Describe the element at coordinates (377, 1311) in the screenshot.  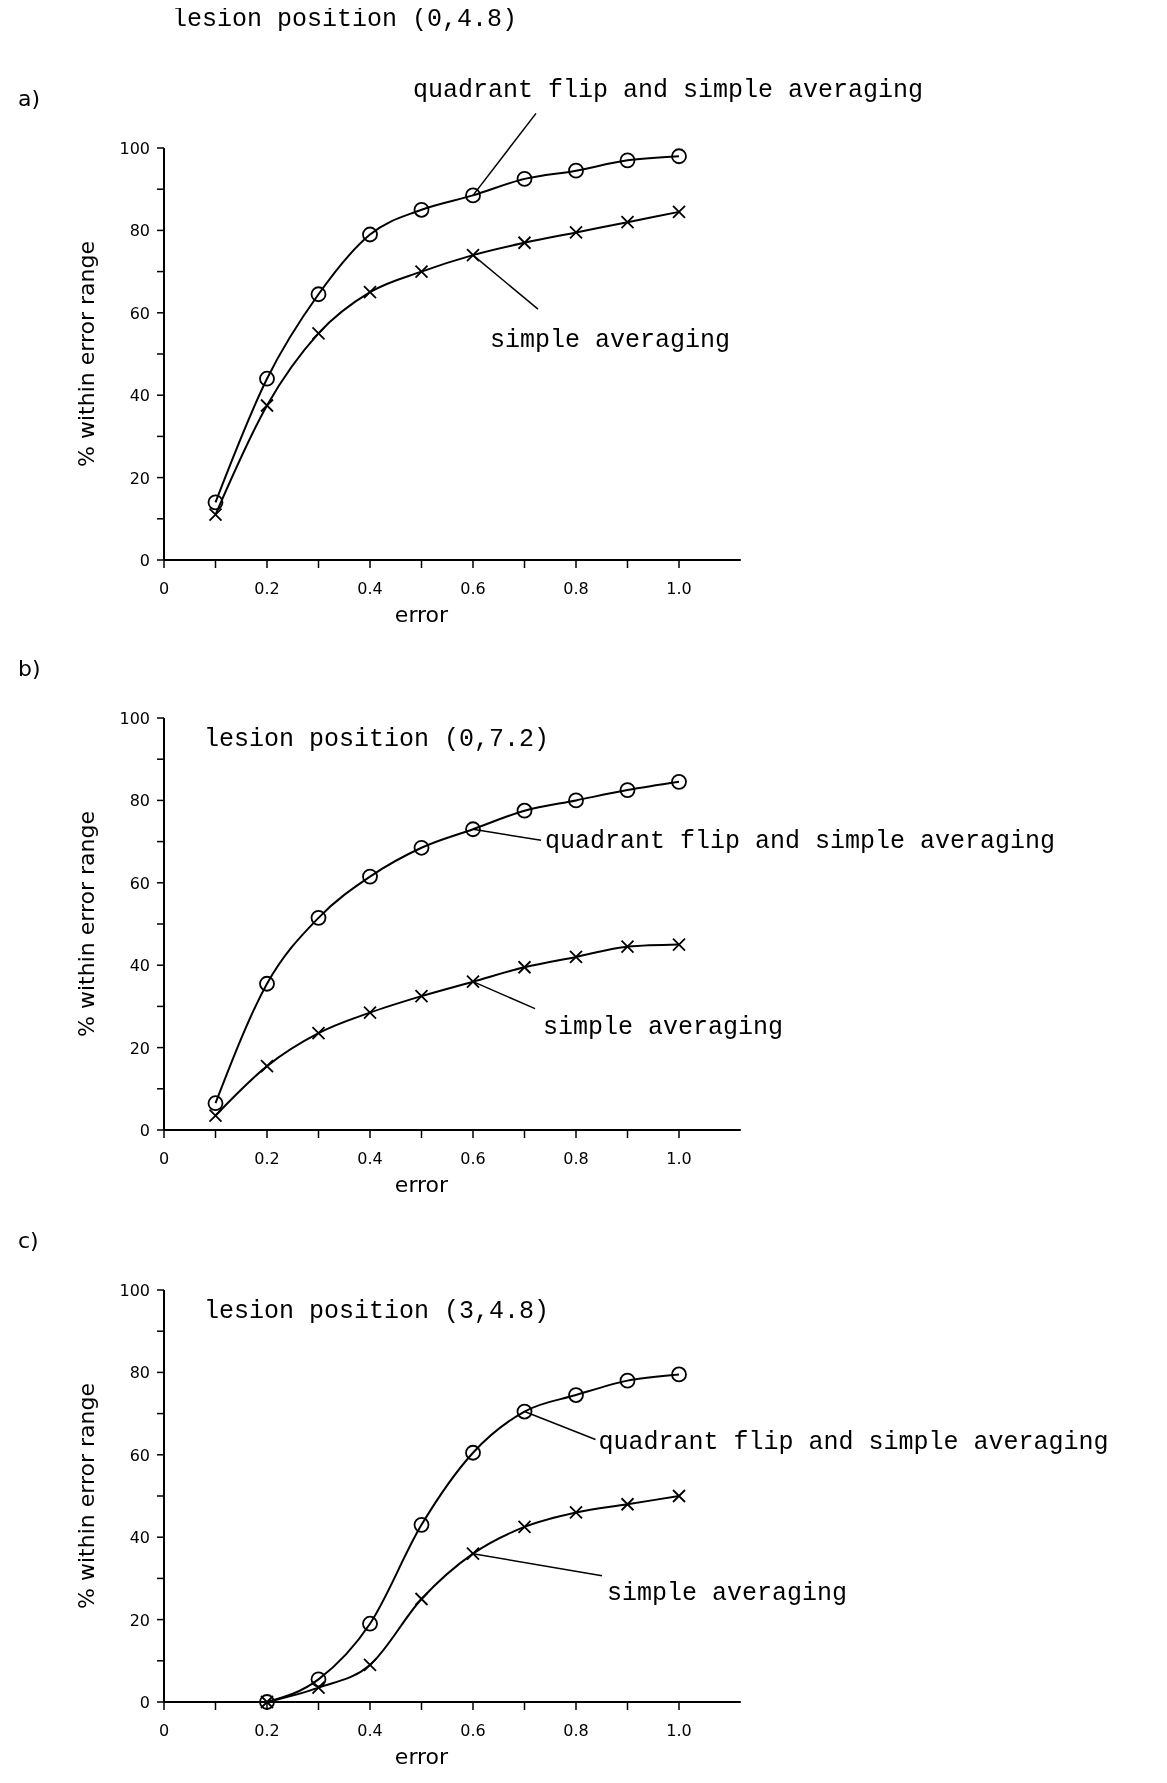
I see `chart-title: lesion position (3,4.8)` at that location.